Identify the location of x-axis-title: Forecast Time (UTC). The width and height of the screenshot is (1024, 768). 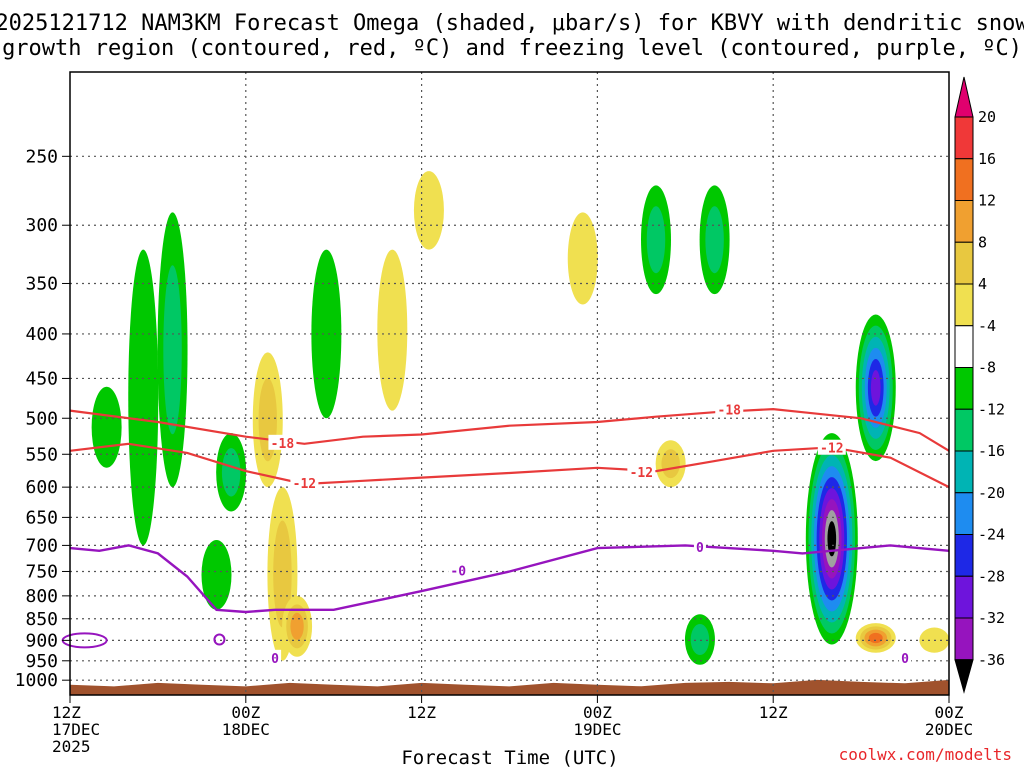
(509, 757).